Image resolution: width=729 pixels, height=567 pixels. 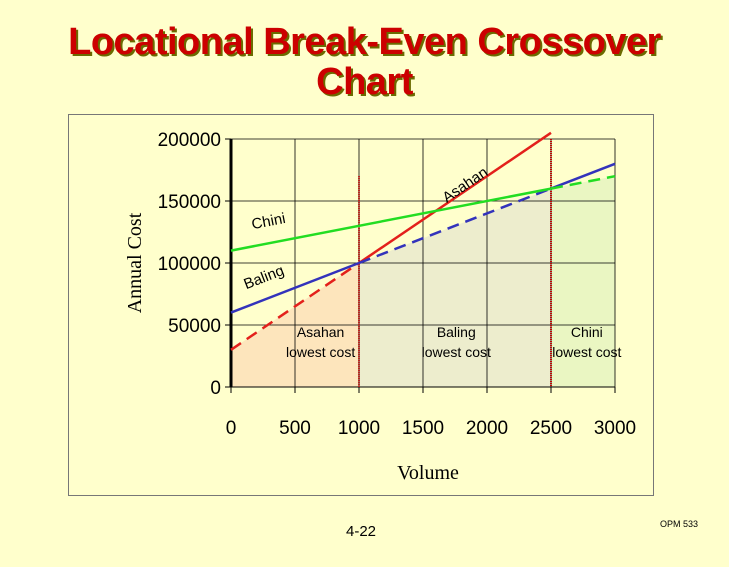 What do you see at coordinates (231, 428) in the screenshot?
I see `x-tick-label: 0` at bounding box center [231, 428].